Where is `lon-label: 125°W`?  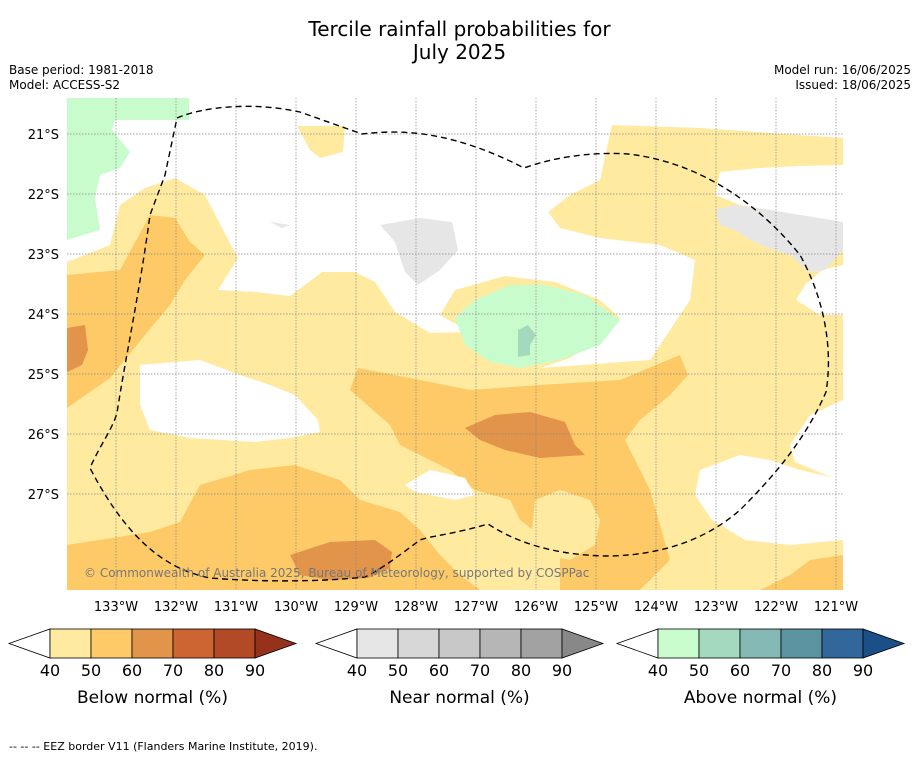 lon-label: 125°W is located at coordinates (596, 607).